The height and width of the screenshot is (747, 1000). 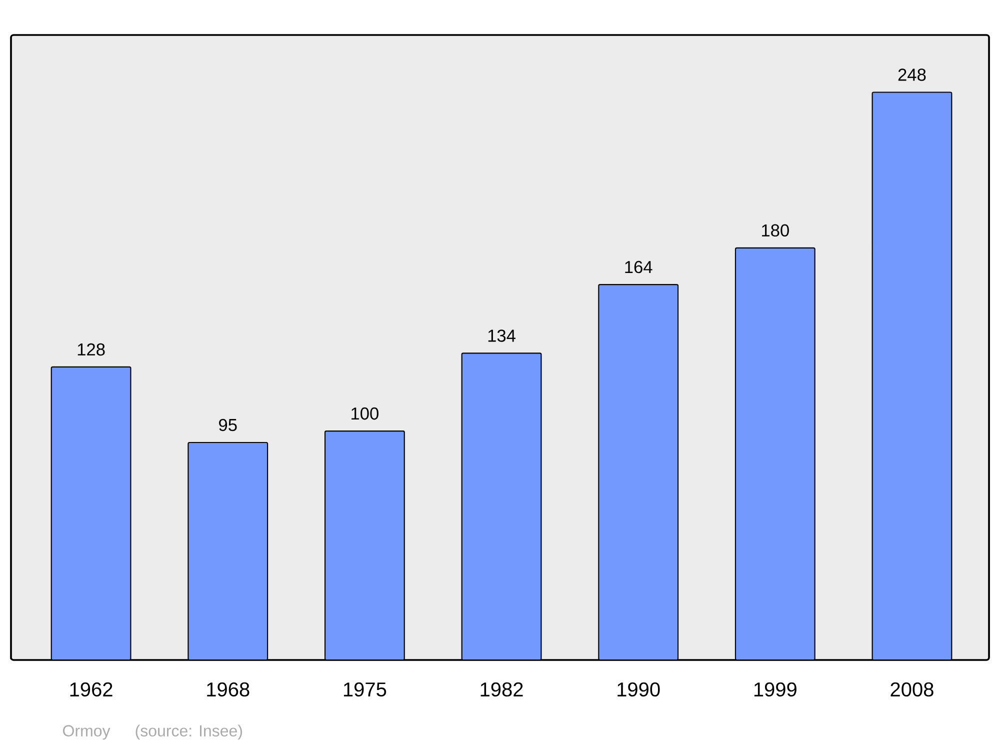 What do you see at coordinates (228, 689) in the screenshot?
I see `x-tick-label: 1968` at bounding box center [228, 689].